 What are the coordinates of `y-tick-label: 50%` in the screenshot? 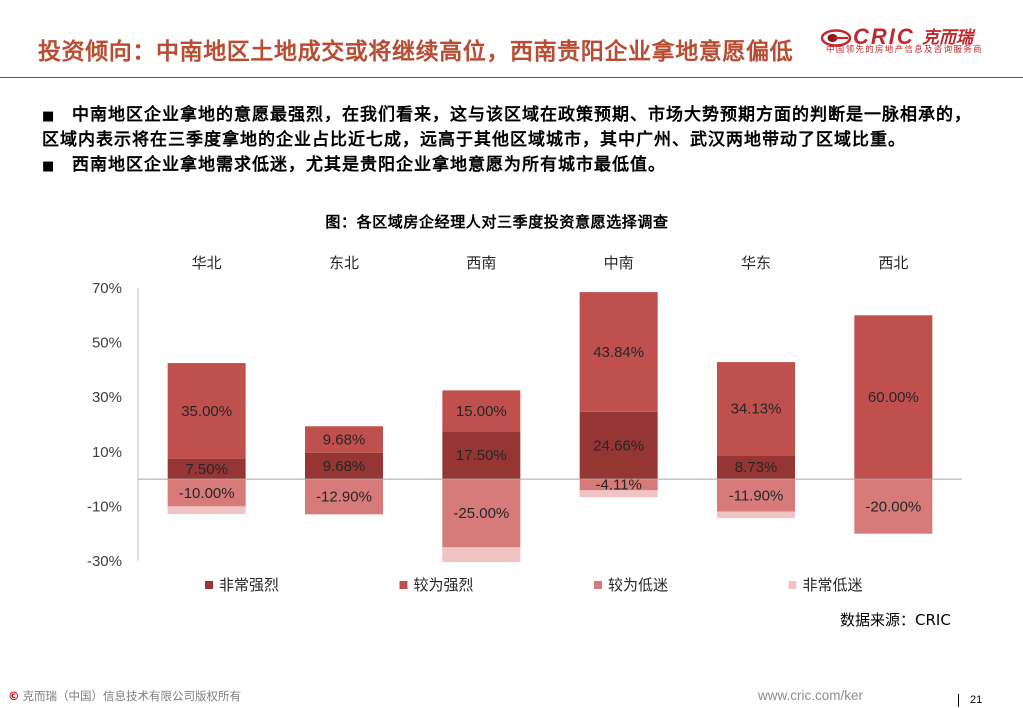 It's located at (107, 343).